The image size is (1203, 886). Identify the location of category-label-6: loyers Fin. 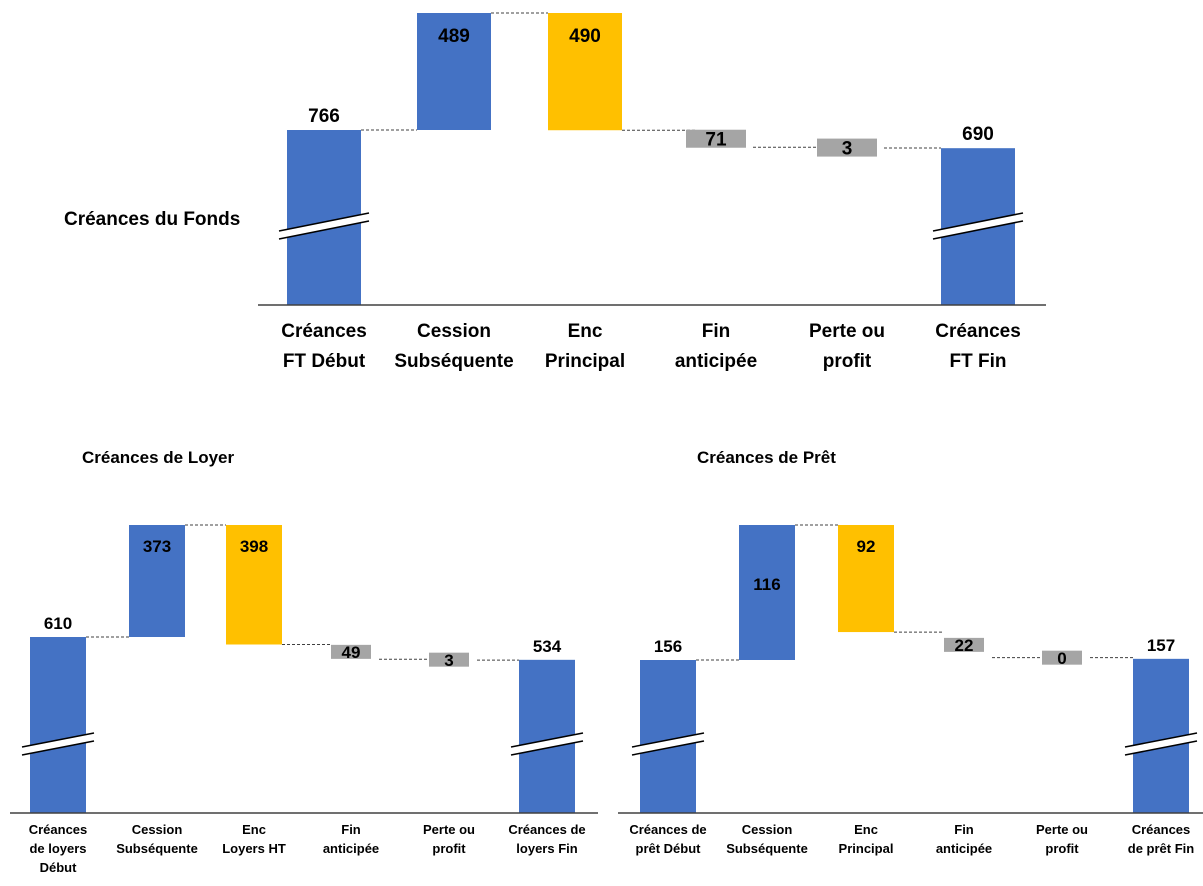
(546, 848).